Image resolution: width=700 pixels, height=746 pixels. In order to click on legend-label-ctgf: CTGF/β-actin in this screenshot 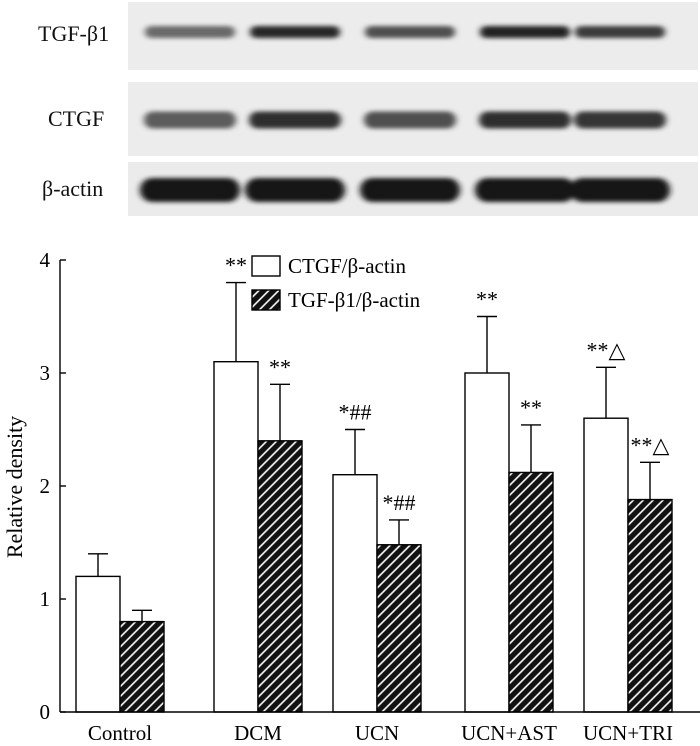, I will do `click(347, 266)`.